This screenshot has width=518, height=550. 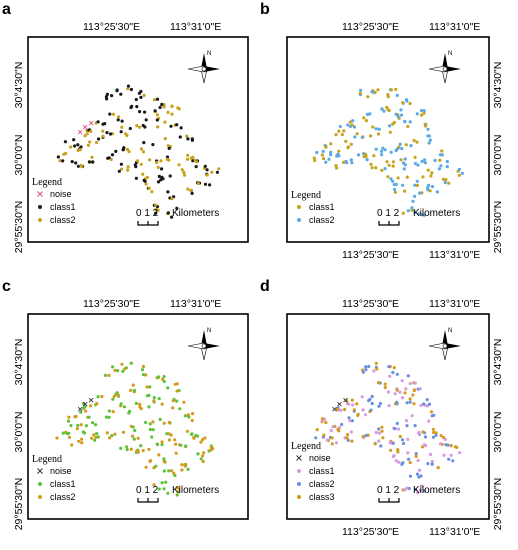 I want to click on bottom-longitude-label: 113°31'0"E, so click(x=454, y=255).